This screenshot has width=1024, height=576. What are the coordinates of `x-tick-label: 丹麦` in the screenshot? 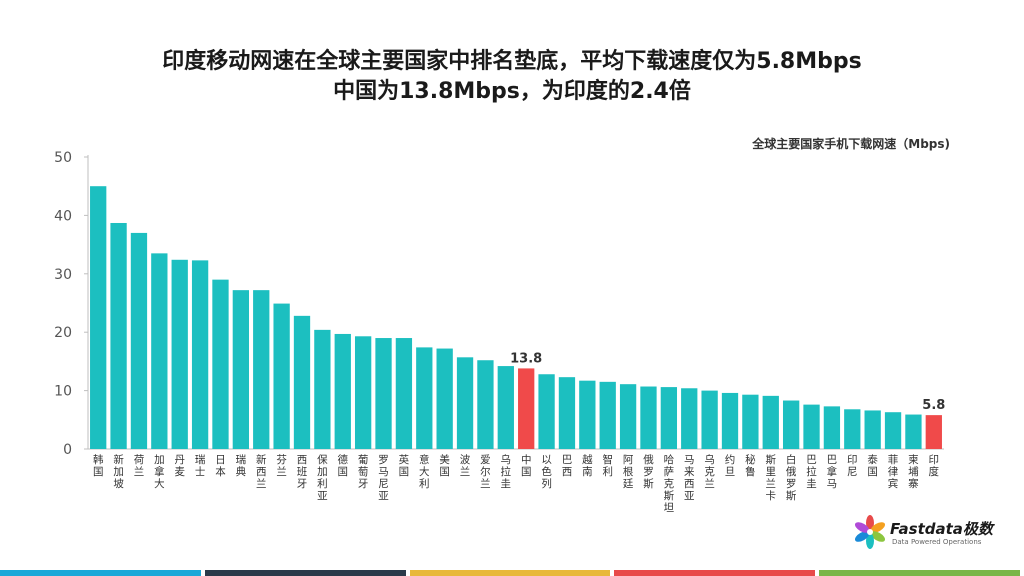 It's located at (179, 466).